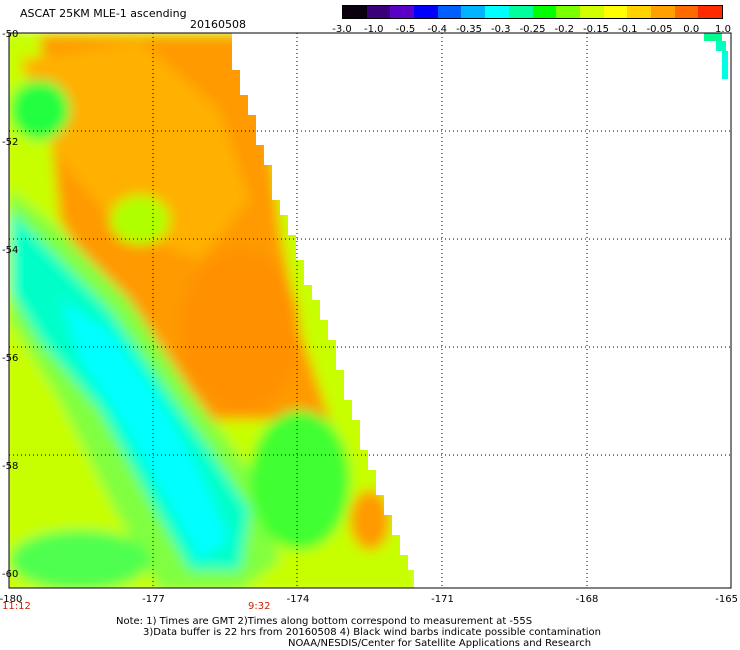 Image resolution: width=740 pixels, height=650 pixels. What do you see at coordinates (10, 142) in the screenshot?
I see `latitude-label: -52` at bounding box center [10, 142].